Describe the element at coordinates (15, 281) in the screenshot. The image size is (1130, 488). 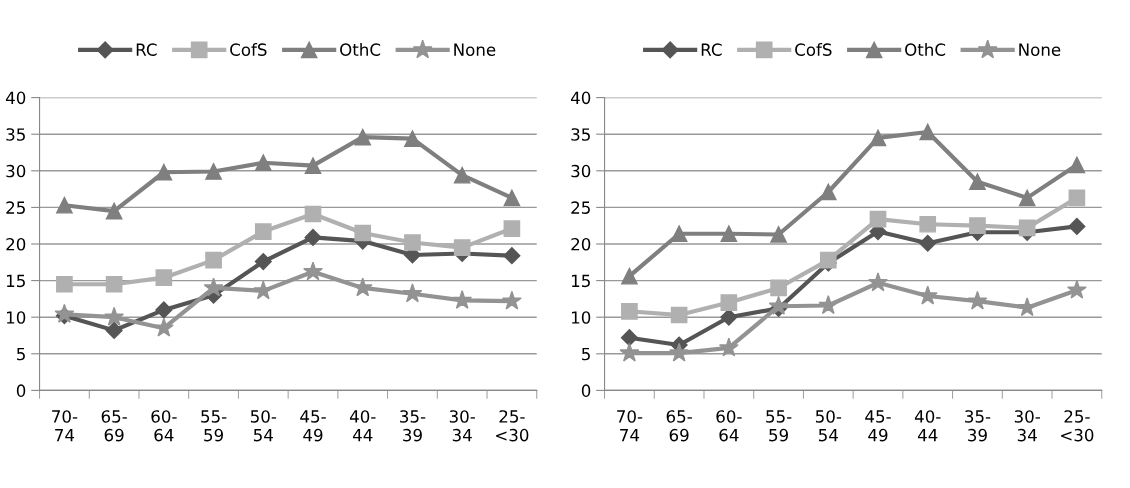
I see `y-tick-label: 15` at that location.